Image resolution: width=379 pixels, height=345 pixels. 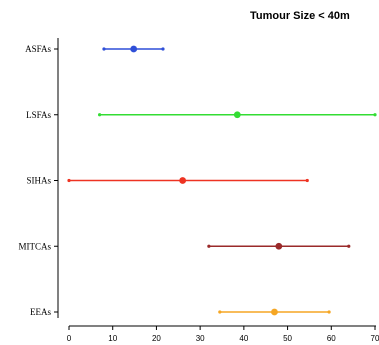 What do you see at coordinates (100, 115) in the screenshot?
I see `ci-lower-cap-lsfas` at bounding box center [100, 115].